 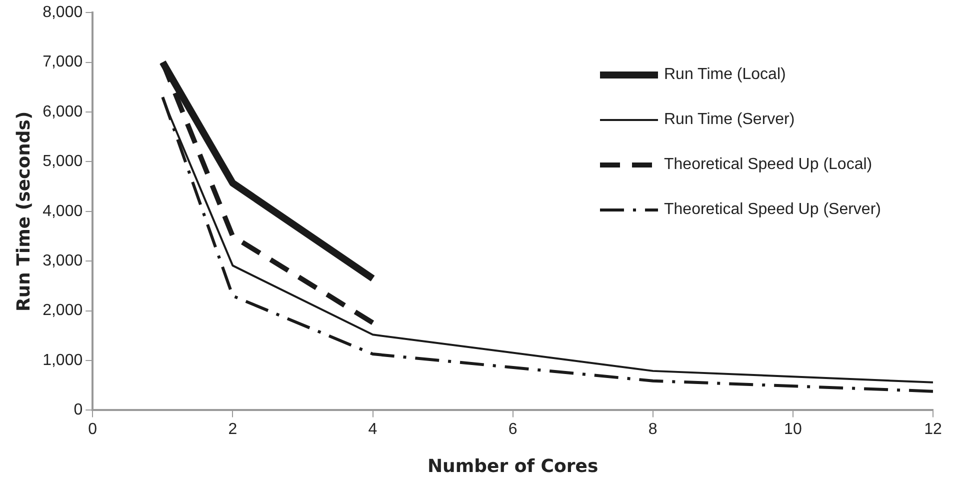 I want to click on x-tick-label: 8, so click(x=653, y=429).